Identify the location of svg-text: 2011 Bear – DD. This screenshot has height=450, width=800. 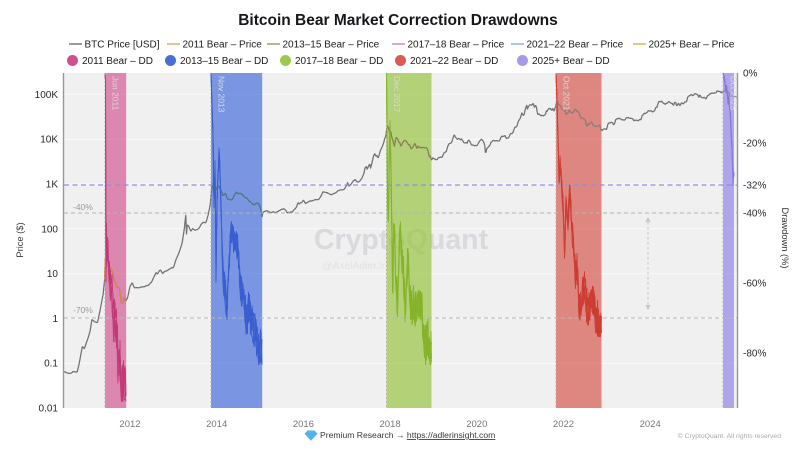
(117, 61).